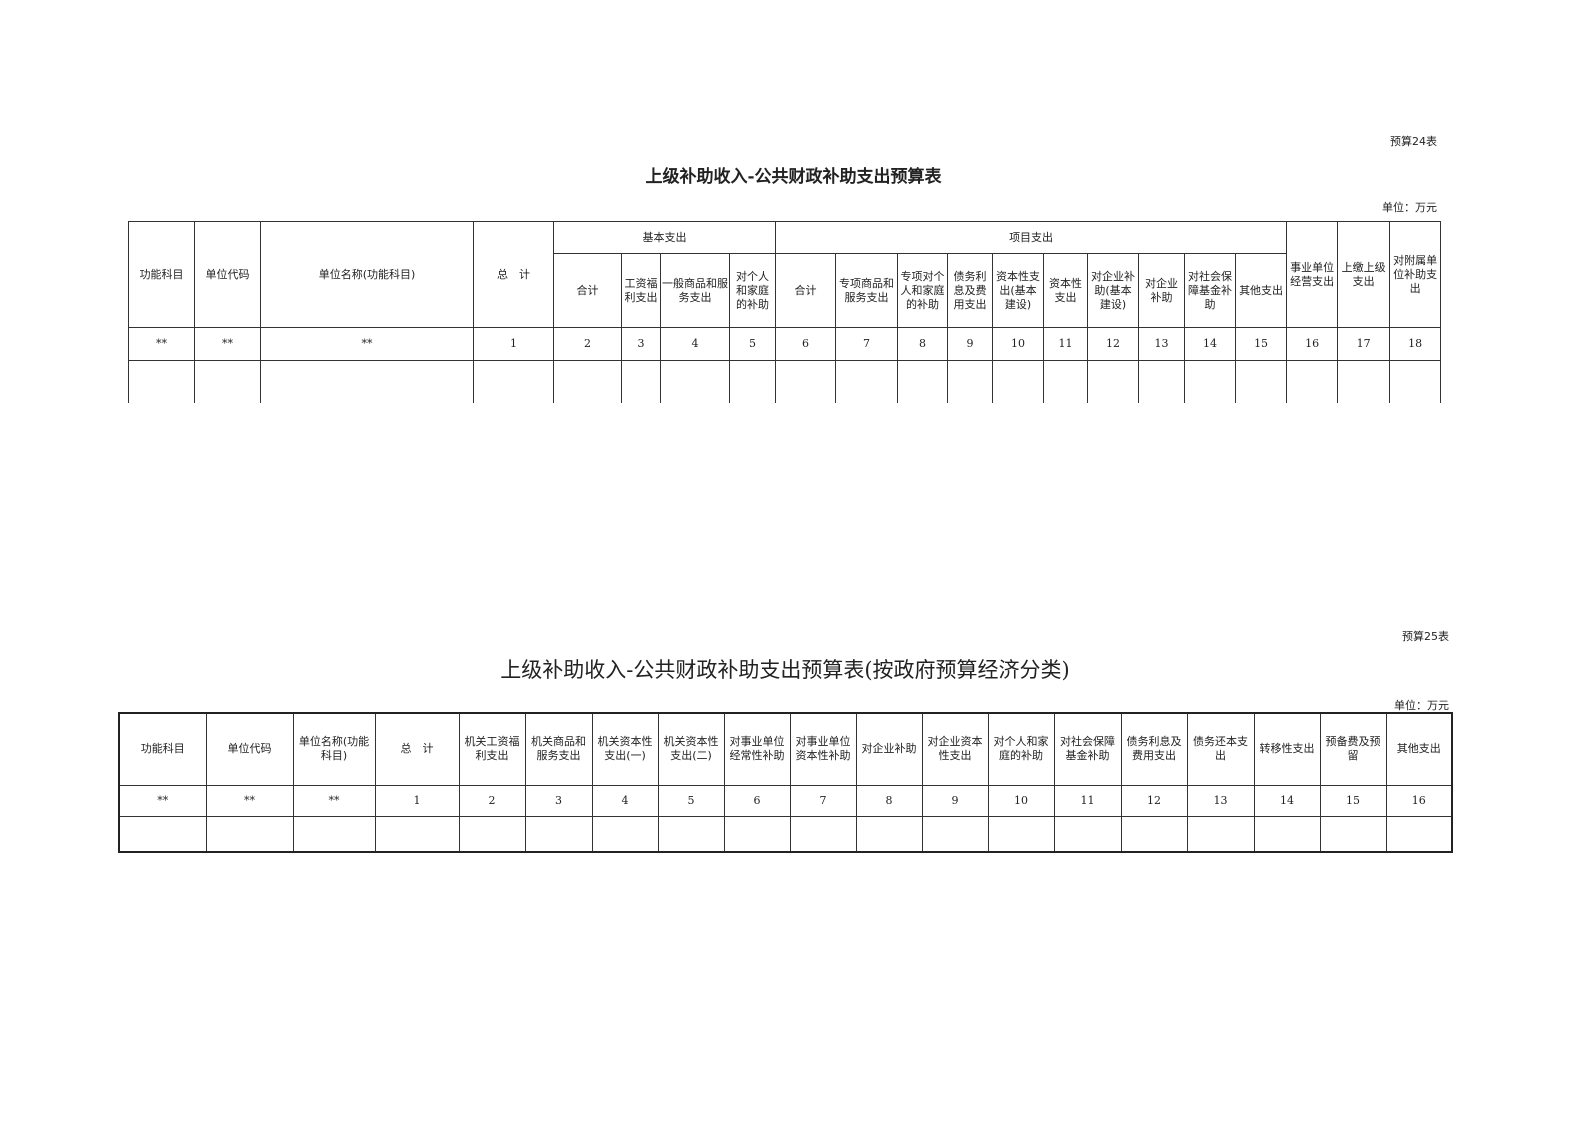 The image size is (1587, 1122). I want to click on cell: 1, so click(513, 344).